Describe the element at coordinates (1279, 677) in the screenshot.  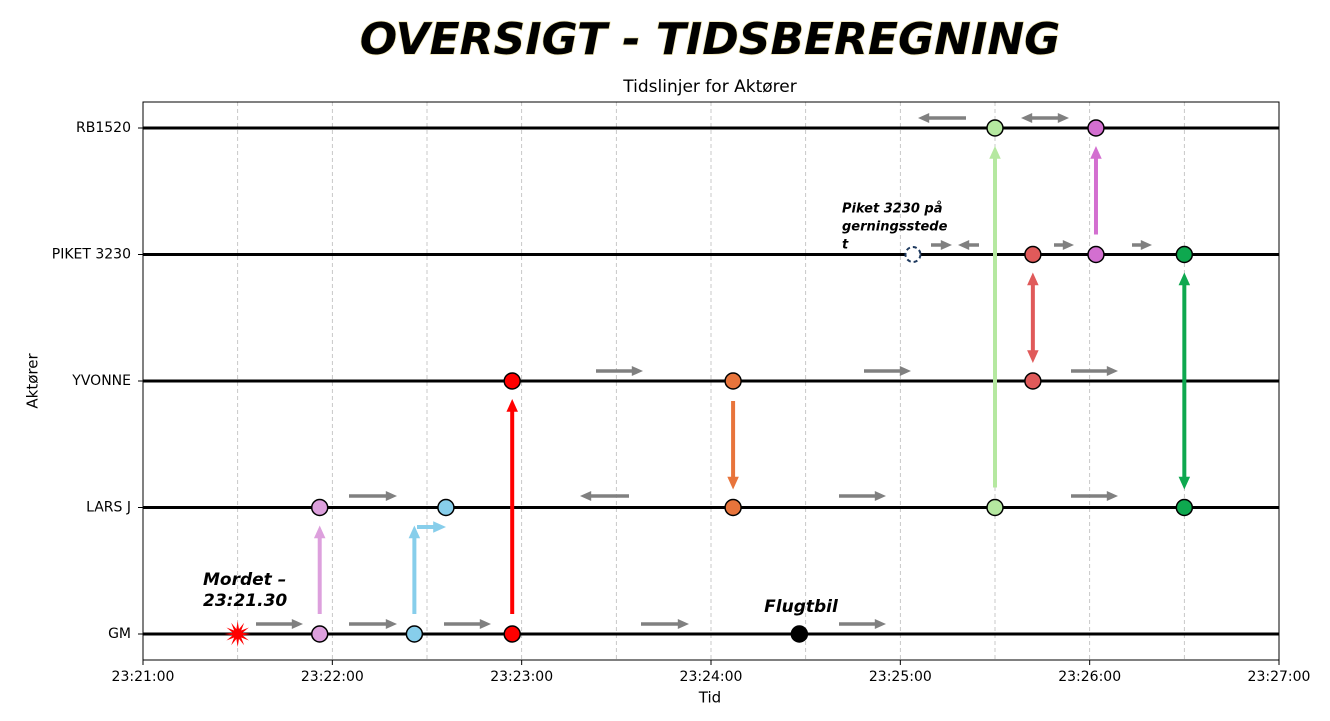
I see `x-tick-label: 23:27:00` at that location.